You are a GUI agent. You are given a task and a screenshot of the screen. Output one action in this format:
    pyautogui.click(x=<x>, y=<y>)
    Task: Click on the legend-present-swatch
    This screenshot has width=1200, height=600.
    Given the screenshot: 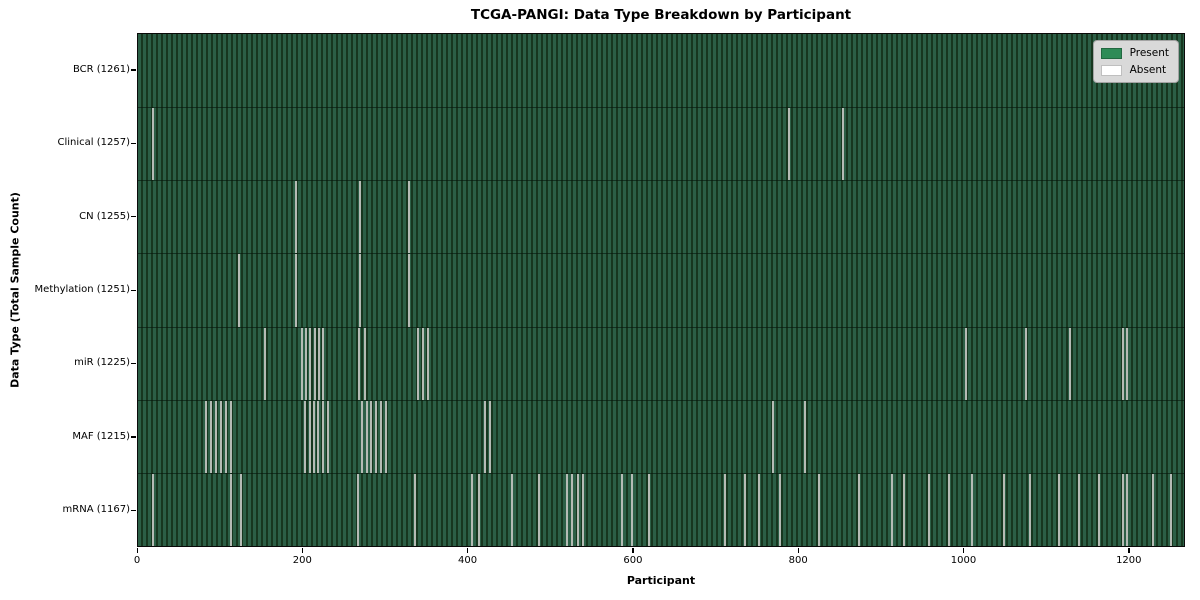 What is the action you would take?
    pyautogui.click(x=1111, y=53)
    